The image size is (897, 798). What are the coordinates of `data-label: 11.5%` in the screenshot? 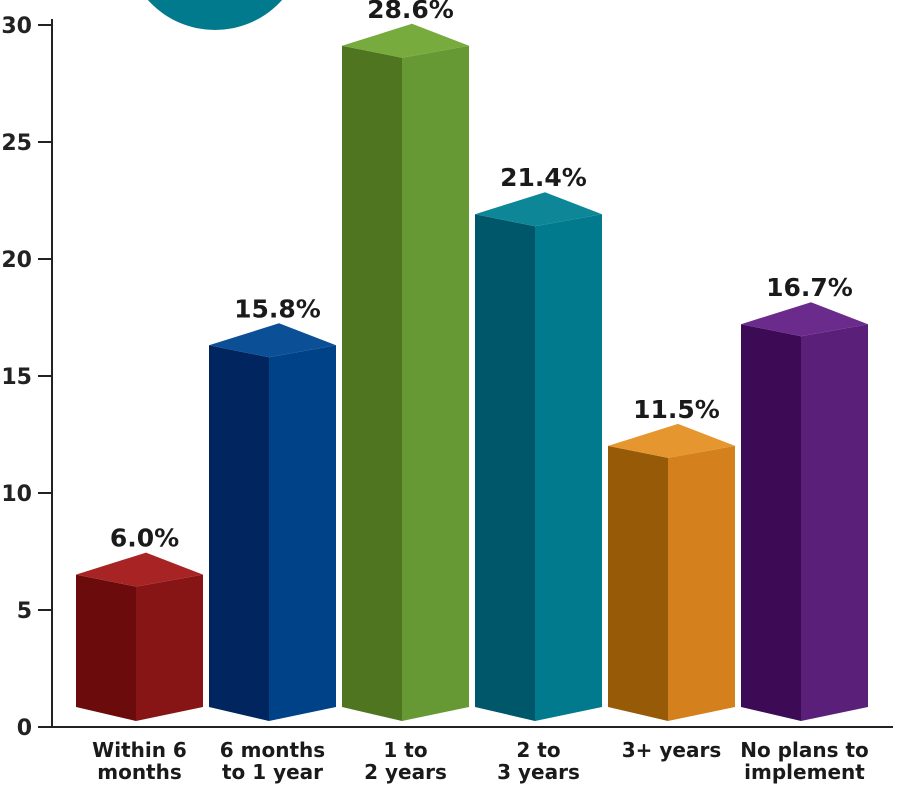 It's located at (676, 409).